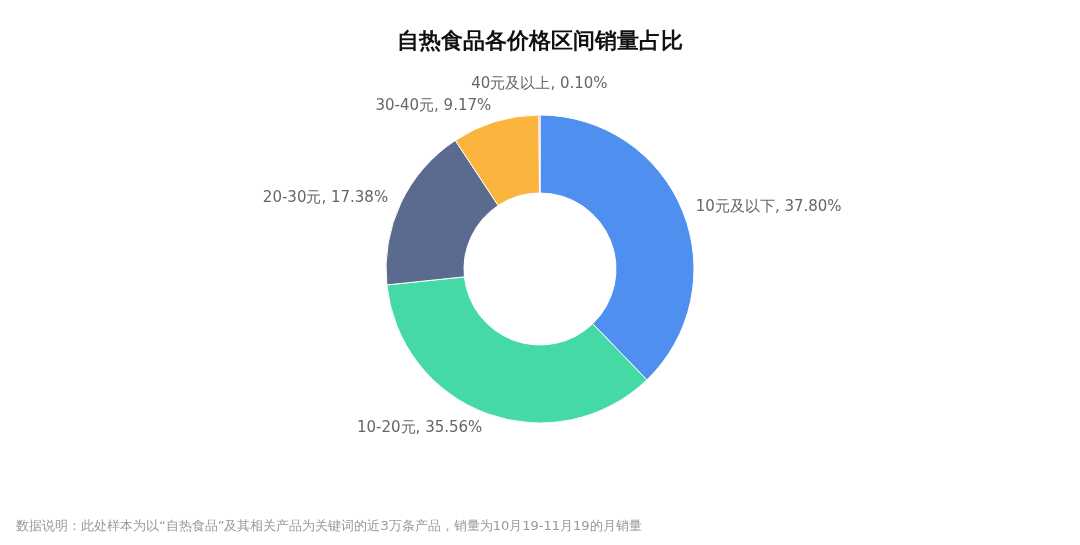  What do you see at coordinates (329, 525) in the screenshot?
I see `text: 数据说明：此处样本为以“自热食品”及其相关产品为关键词的近3万条产品，销量为10月19-11月19的月销量` at bounding box center [329, 525].